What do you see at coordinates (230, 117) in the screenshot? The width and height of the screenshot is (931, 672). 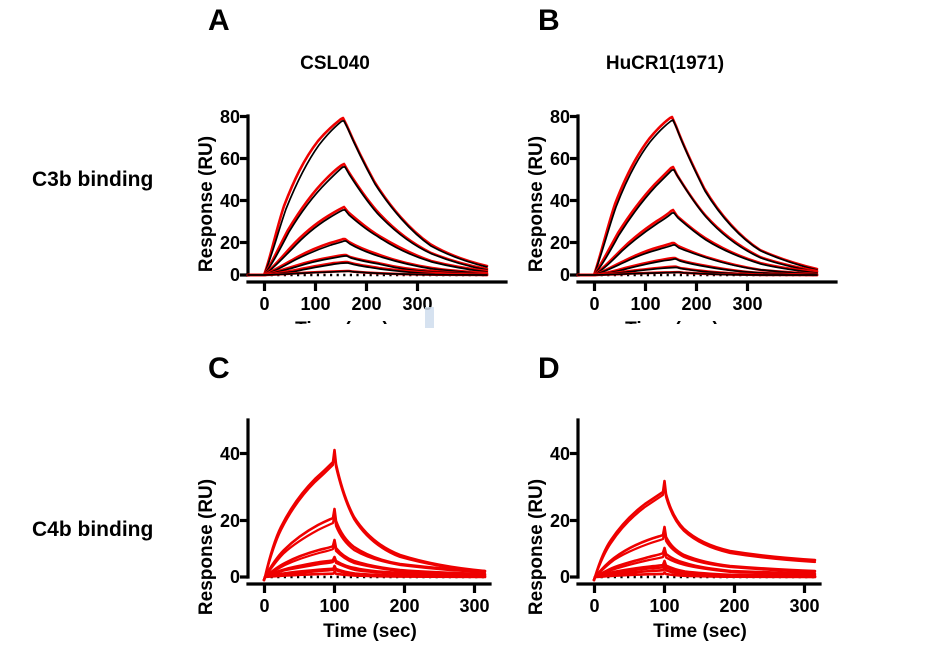 I see `panel-a-ytick-80: 80` at bounding box center [230, 117].